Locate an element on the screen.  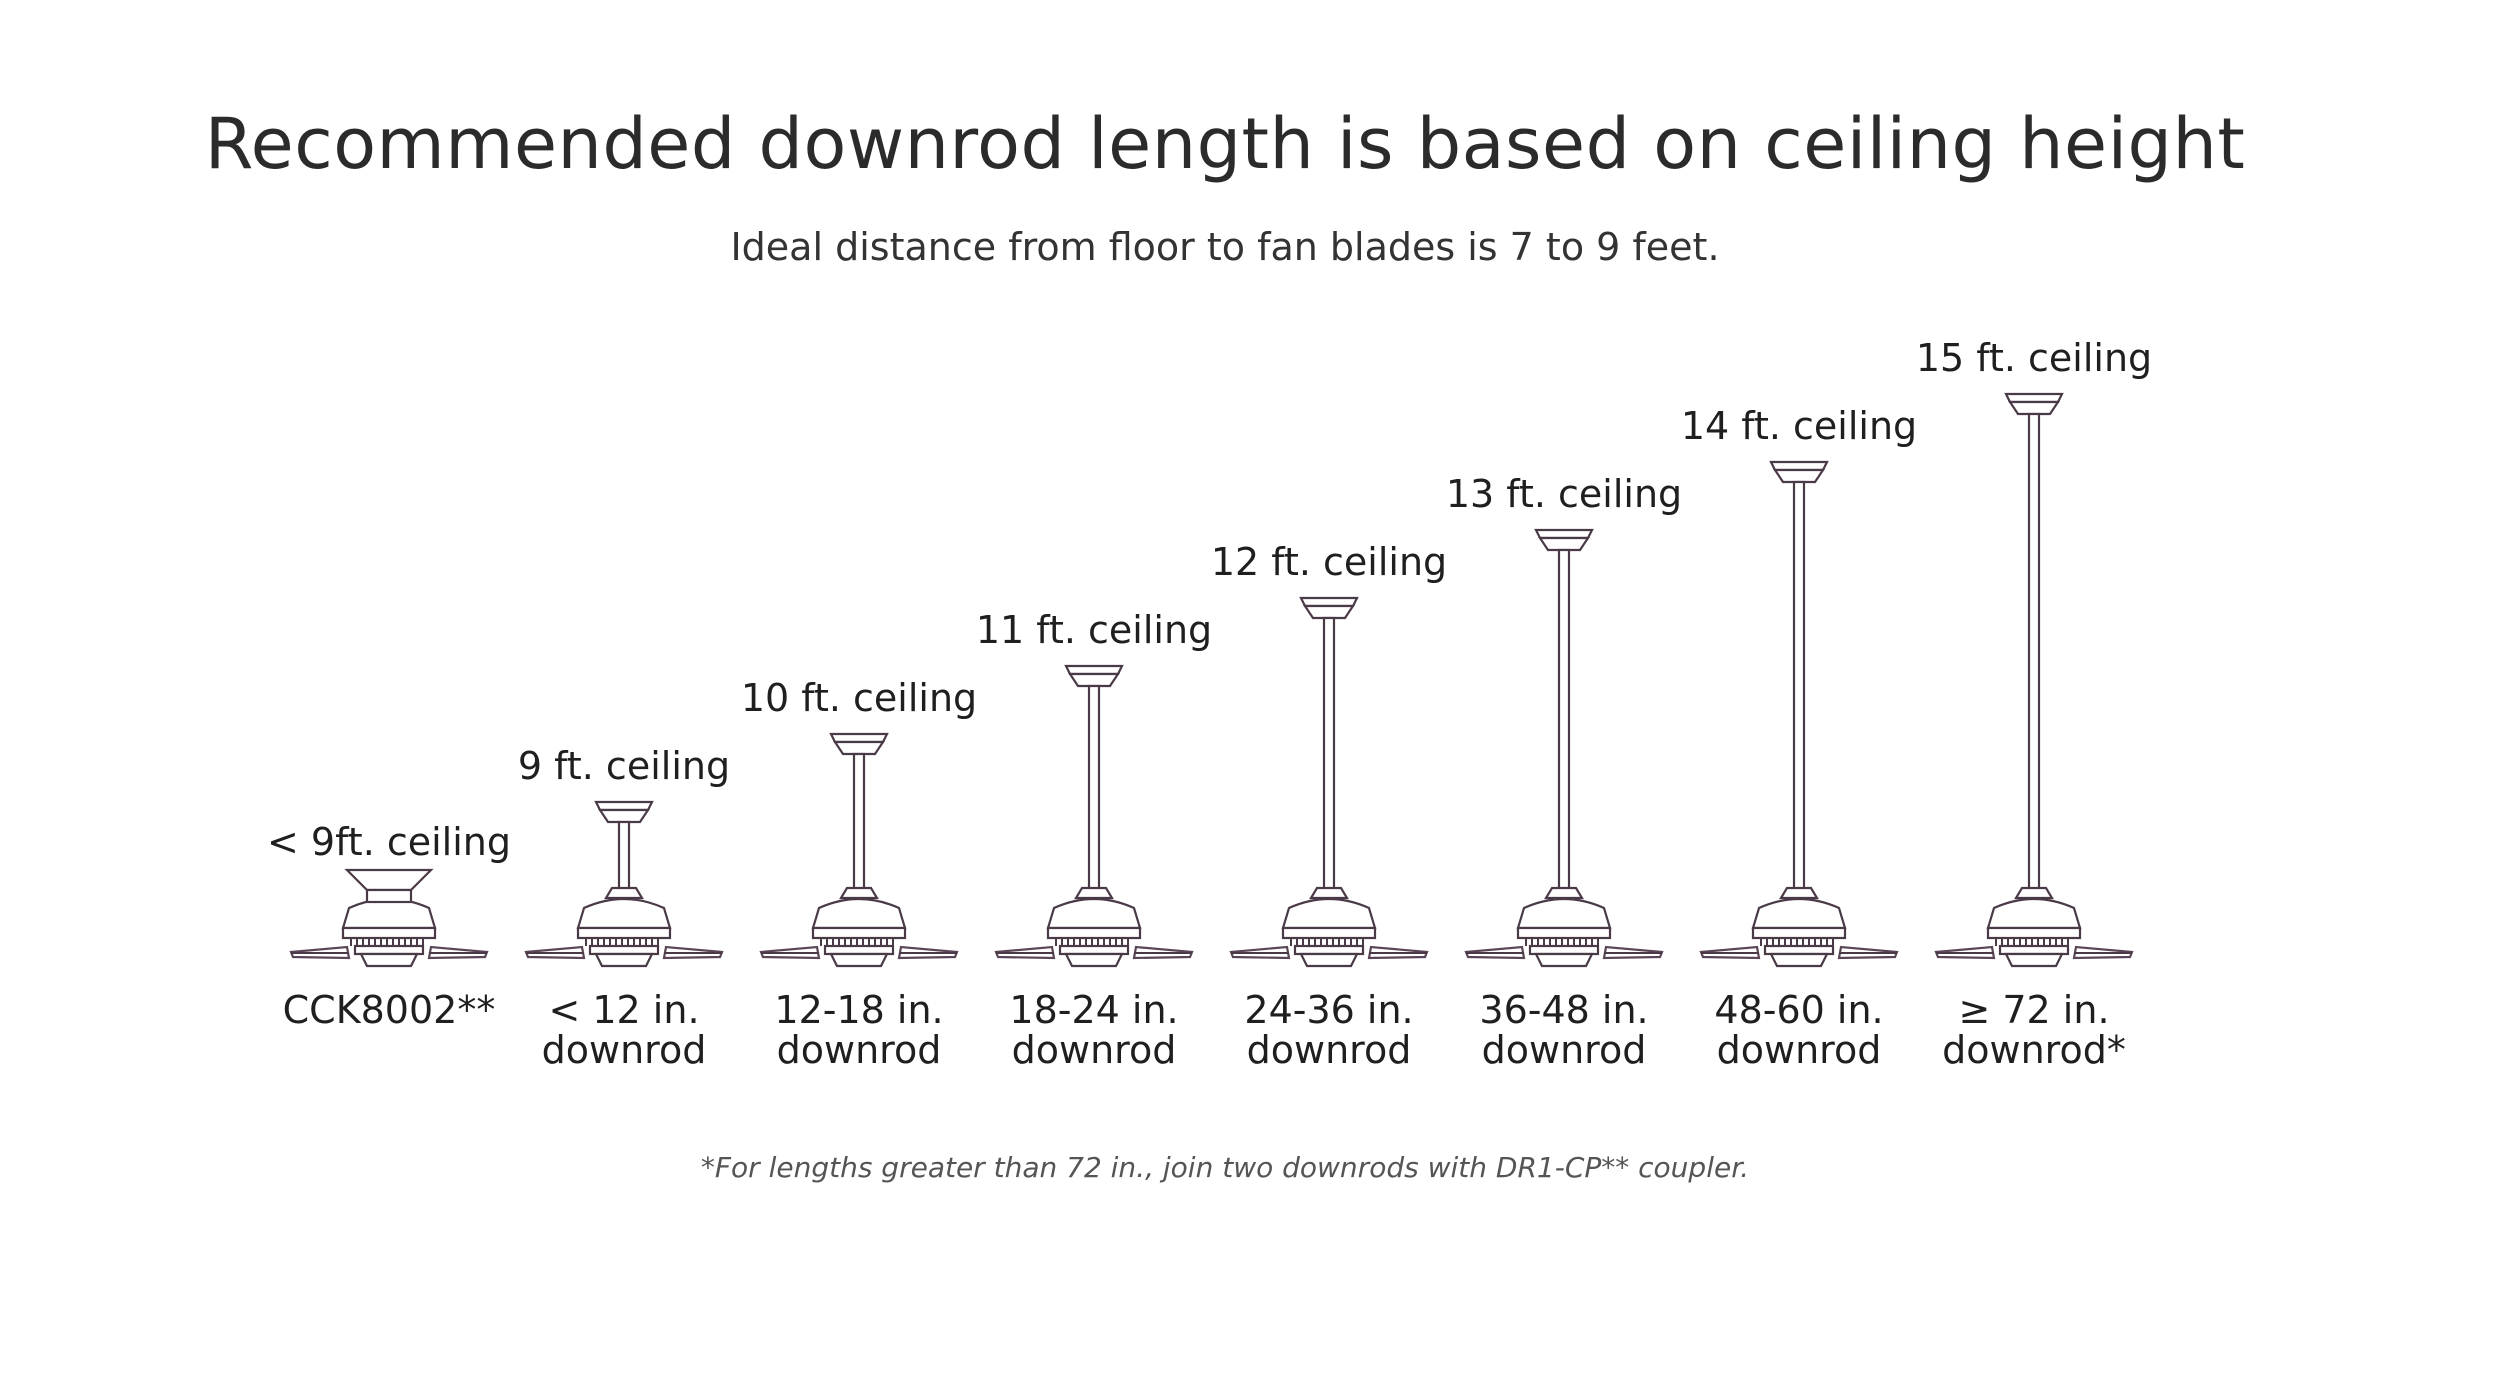
downrod-length: 12-18 in. is located at coordinates (859, 1010).